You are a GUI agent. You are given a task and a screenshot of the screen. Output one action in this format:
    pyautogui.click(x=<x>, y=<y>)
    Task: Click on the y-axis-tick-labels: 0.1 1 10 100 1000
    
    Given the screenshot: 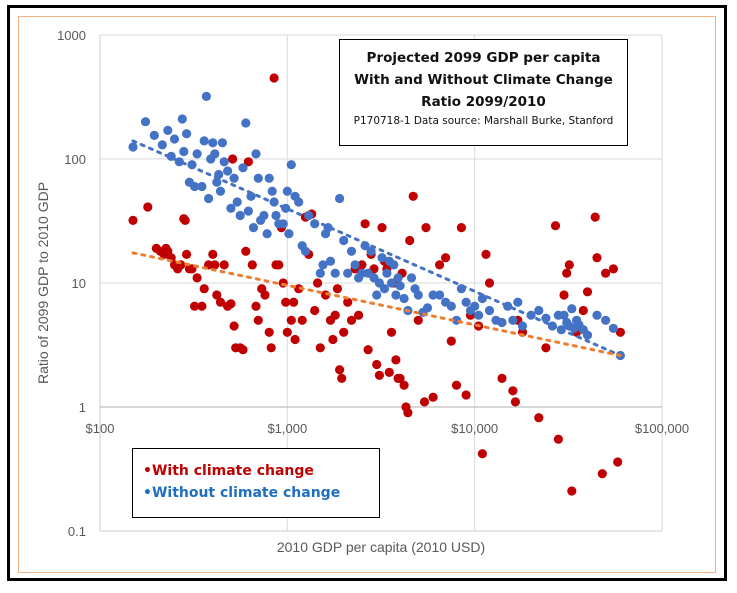 What is the action you would take?
    pyautogui.click(x=71, y=283)
    